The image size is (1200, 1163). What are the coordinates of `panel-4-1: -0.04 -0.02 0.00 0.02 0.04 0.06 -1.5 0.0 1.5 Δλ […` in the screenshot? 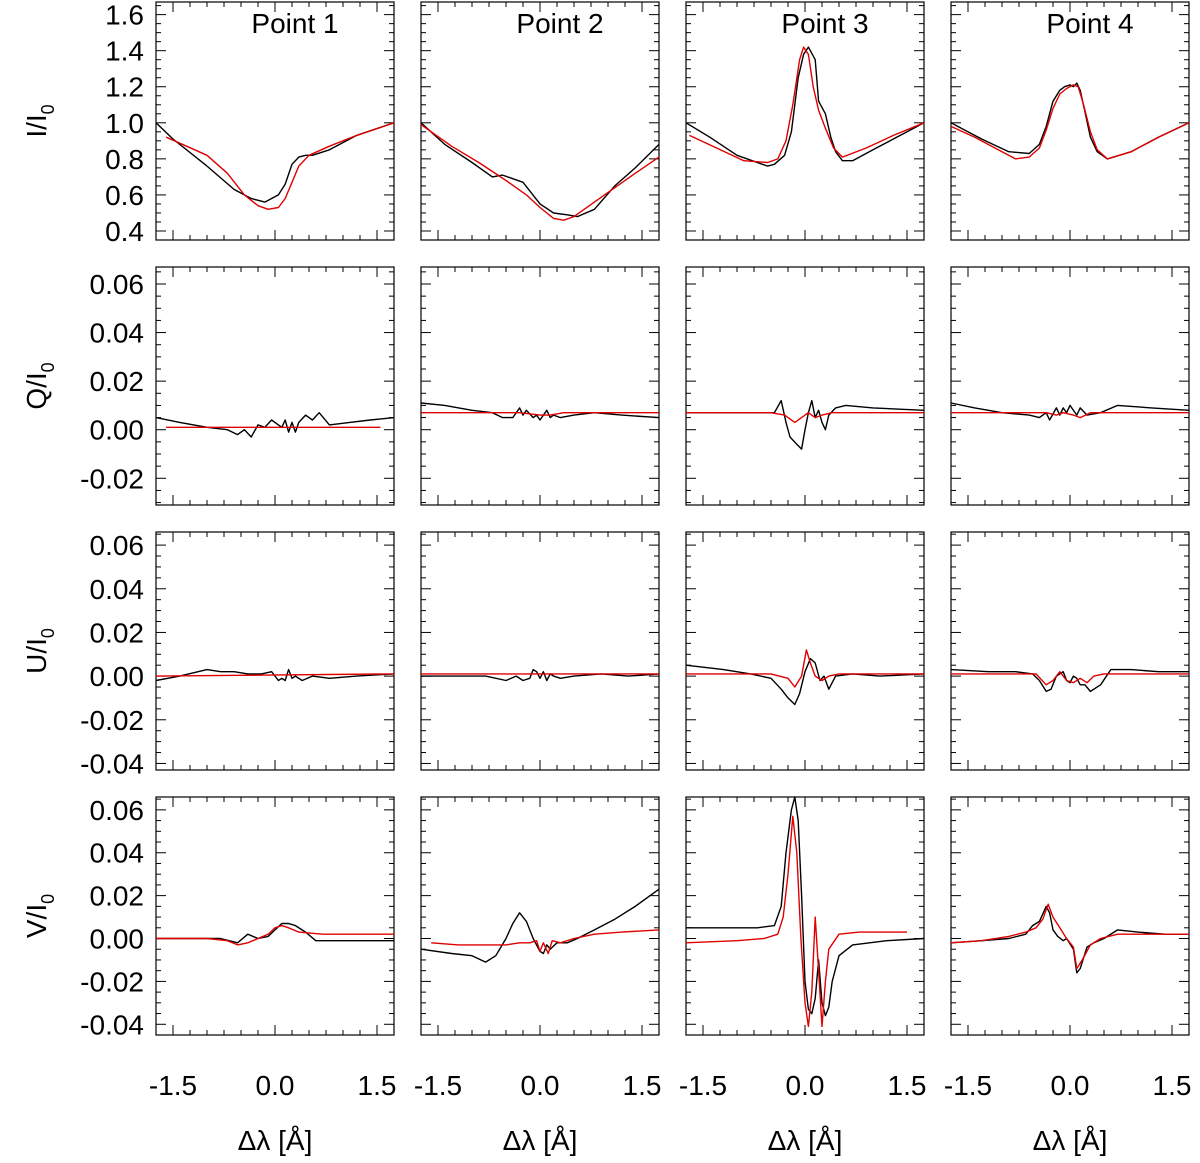 It's located at (238, 975).